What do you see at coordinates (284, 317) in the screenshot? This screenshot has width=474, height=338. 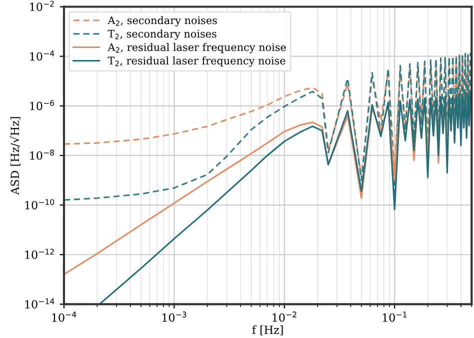 I see `x-tick-label: 10$^{−2}$` at bounding box center [284, 317].